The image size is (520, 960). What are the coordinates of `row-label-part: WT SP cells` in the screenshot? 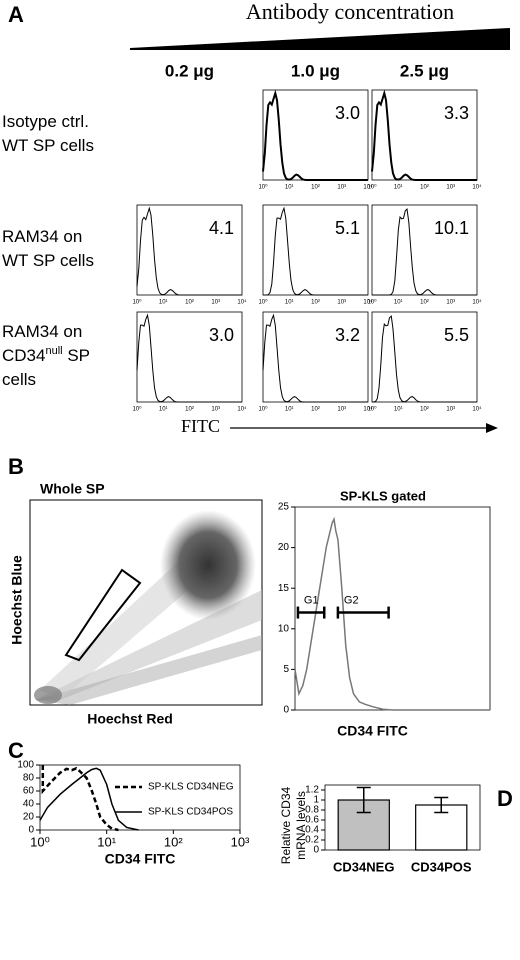 It's located at (48, 260).